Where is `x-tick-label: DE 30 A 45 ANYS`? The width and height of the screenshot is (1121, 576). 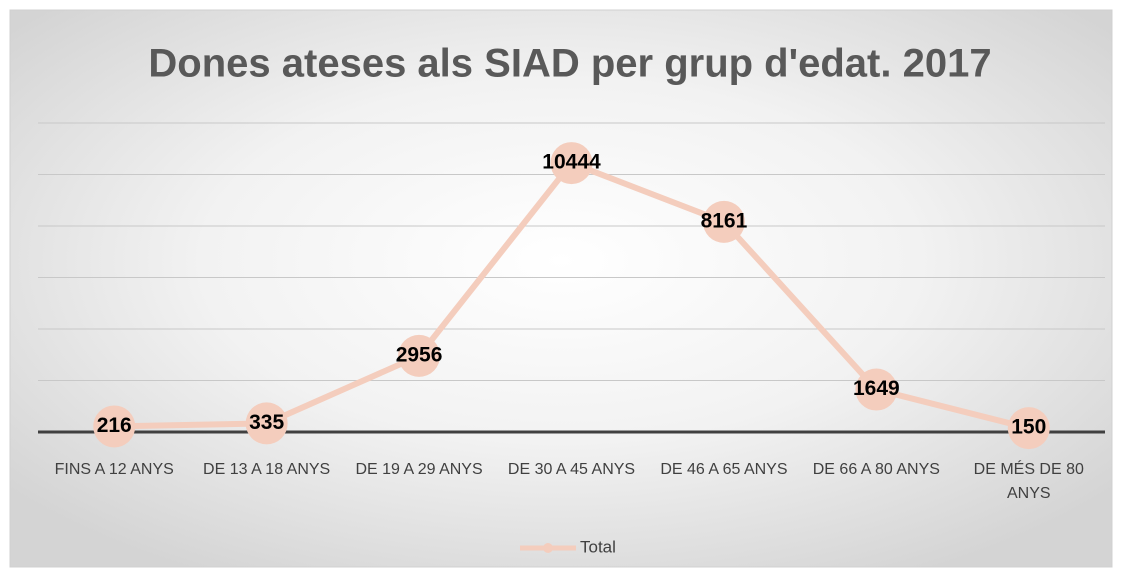 x-tick-label: DE 30 A 45 ANYS is located at coordinates (571, 469).